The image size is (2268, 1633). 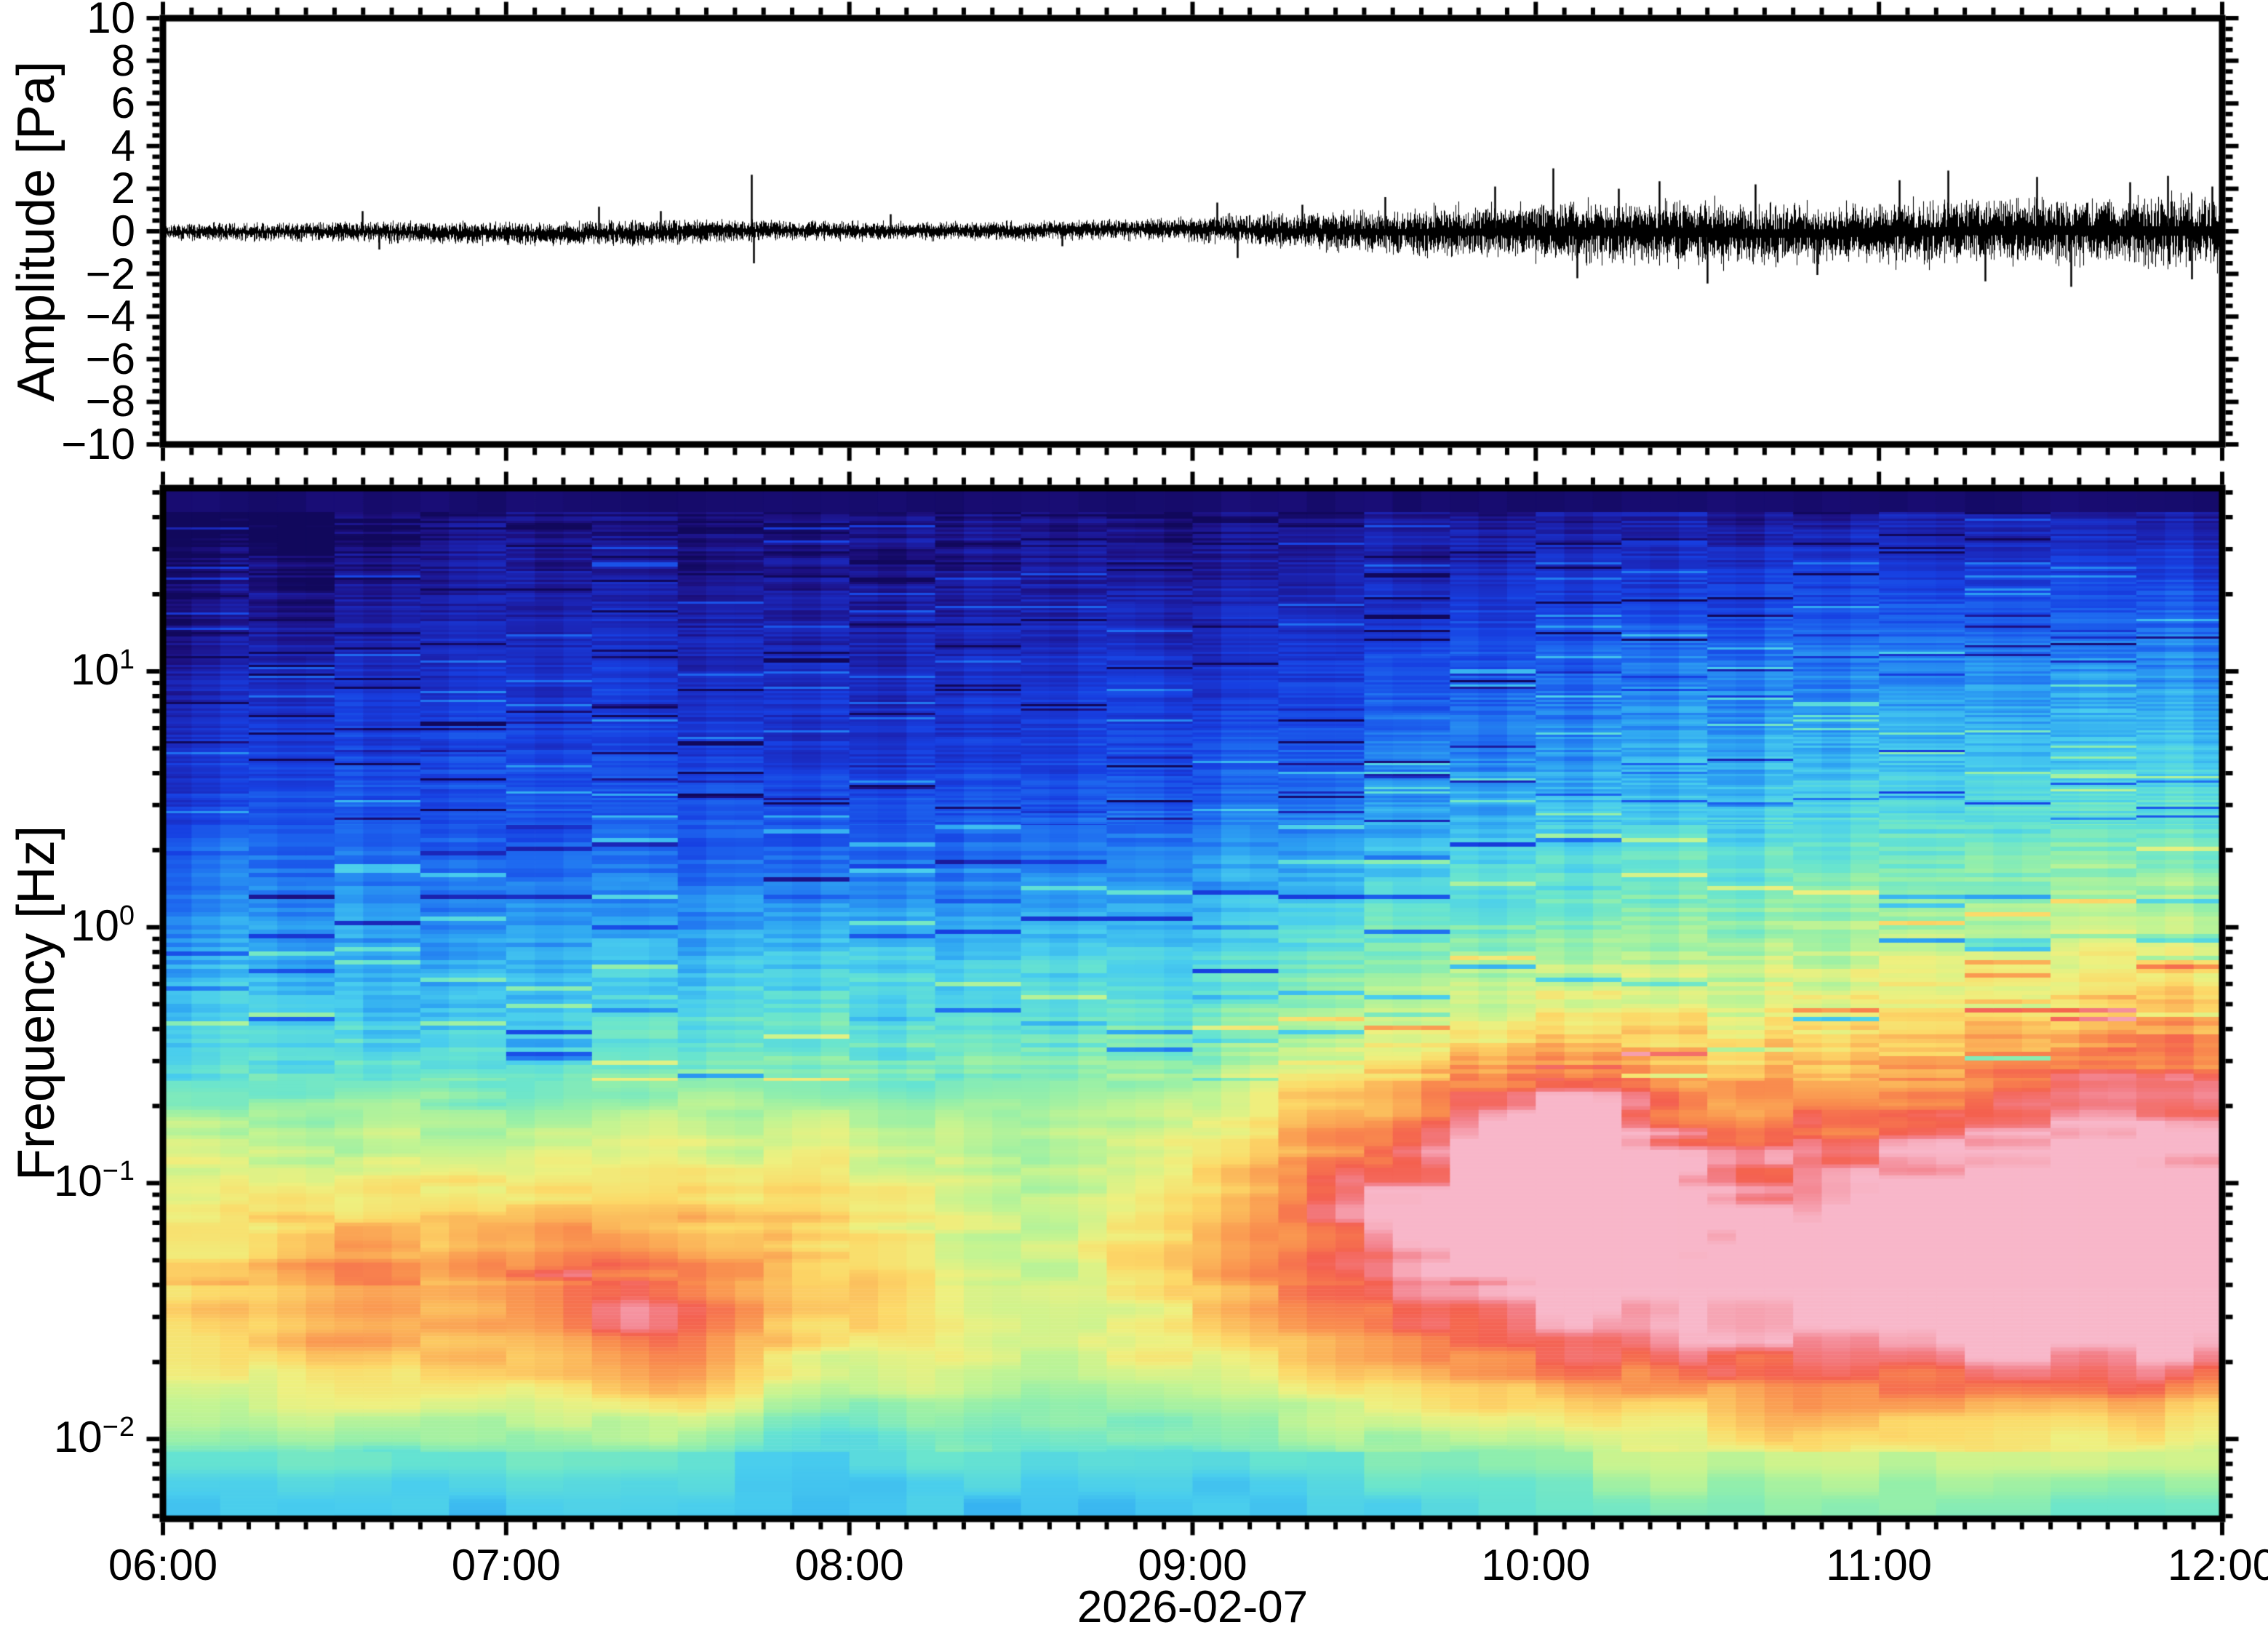 What do you see at coordinates (1536, 1565) in the screenshot?
I see `time-tick-label: 10:00` at bounding box center [1536, 1565].